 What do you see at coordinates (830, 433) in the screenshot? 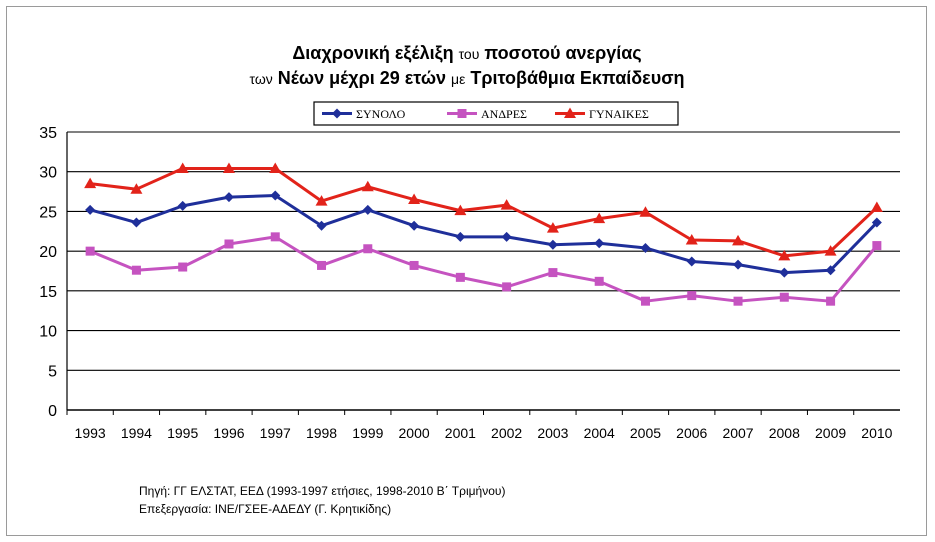
I see `x-tick-label: 2009` at bounding box center [830, 433].